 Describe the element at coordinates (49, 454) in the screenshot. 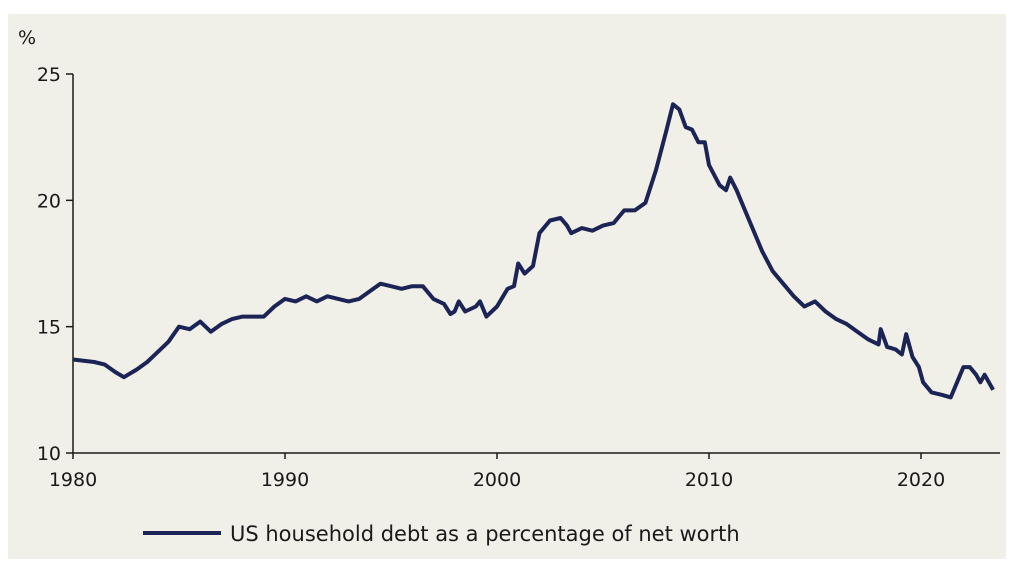

I see `y-tick-label: 10` at that location.